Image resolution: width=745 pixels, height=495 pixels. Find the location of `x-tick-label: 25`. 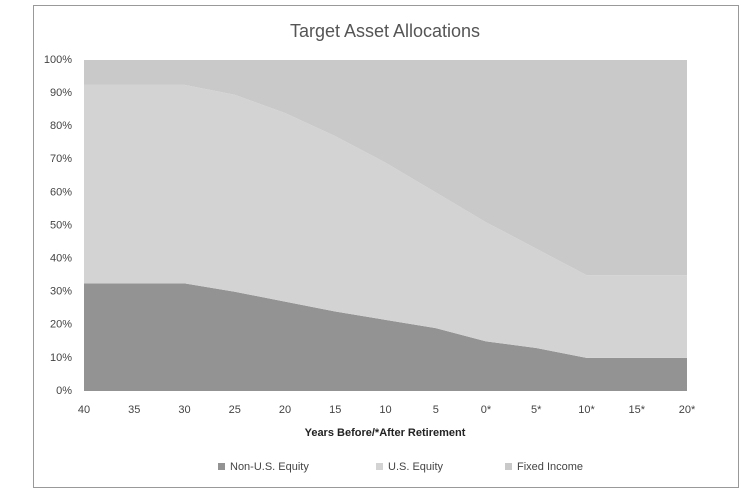

x-tick-label: 25 is located at coordinates (235, 410).